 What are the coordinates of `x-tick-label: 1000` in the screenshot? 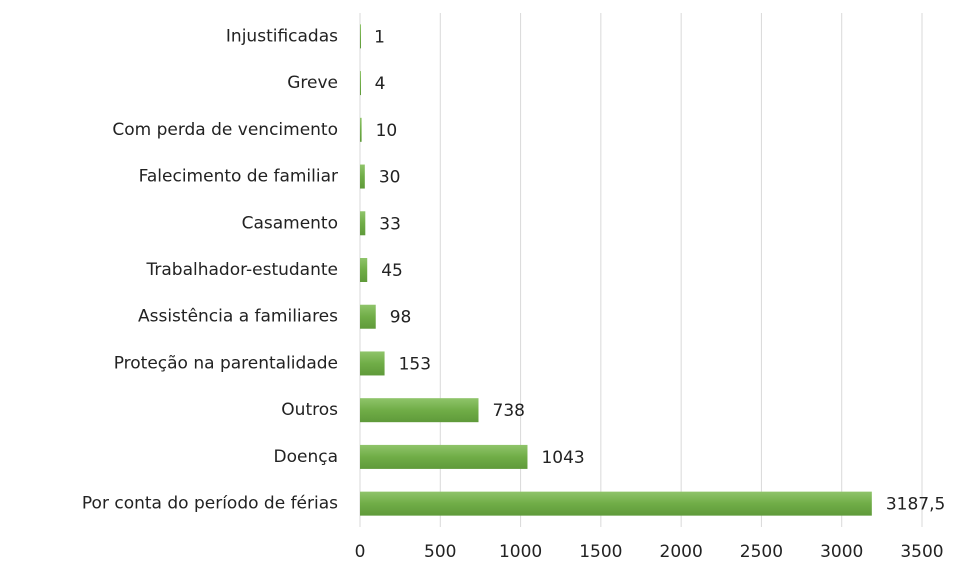 It's located at (520, 552).